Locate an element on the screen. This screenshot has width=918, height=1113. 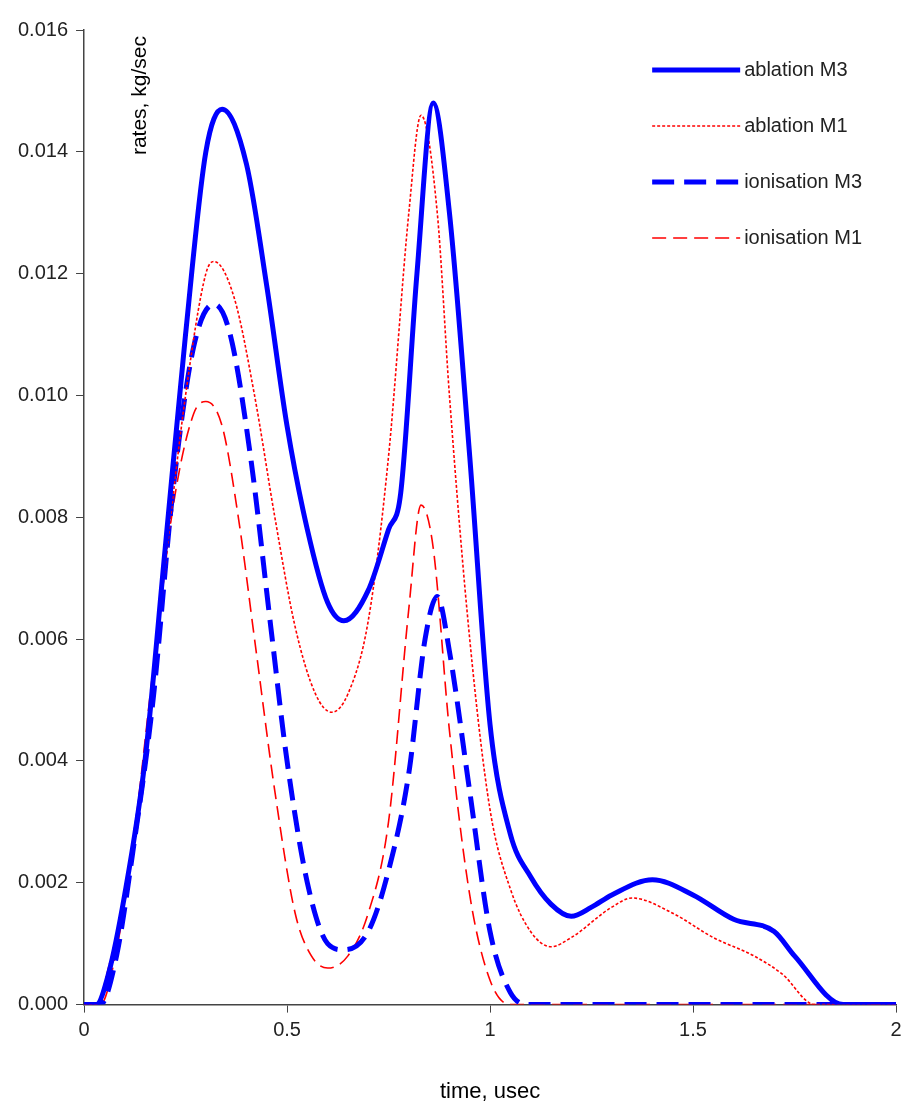
y-tick-label: 0.006 is located at coordinates (43, 637).